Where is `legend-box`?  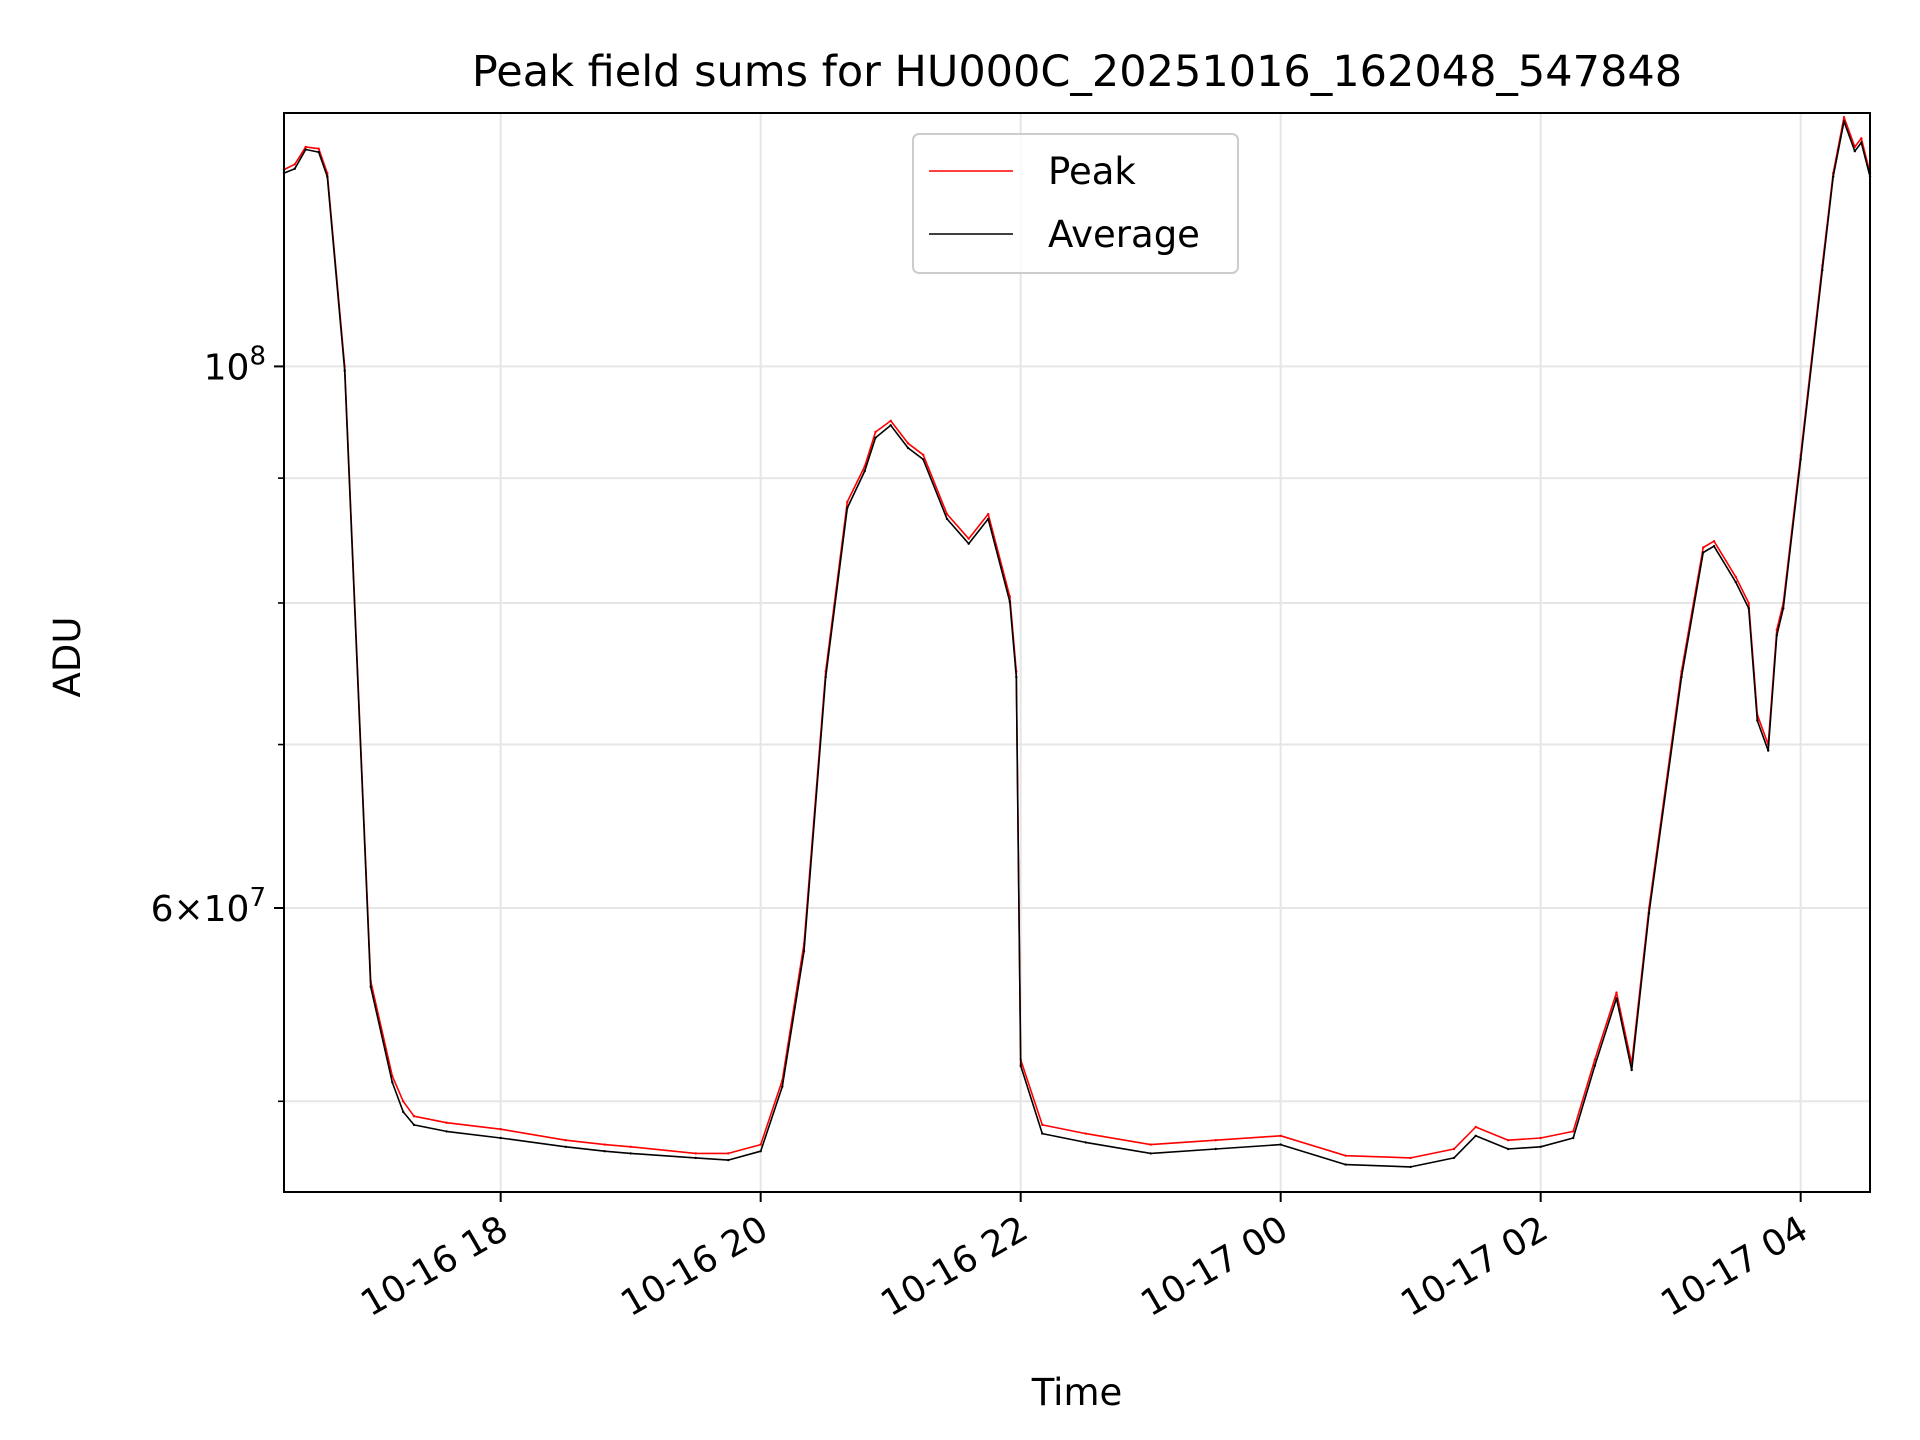
legend-box is located at coordinates (1075, 203).